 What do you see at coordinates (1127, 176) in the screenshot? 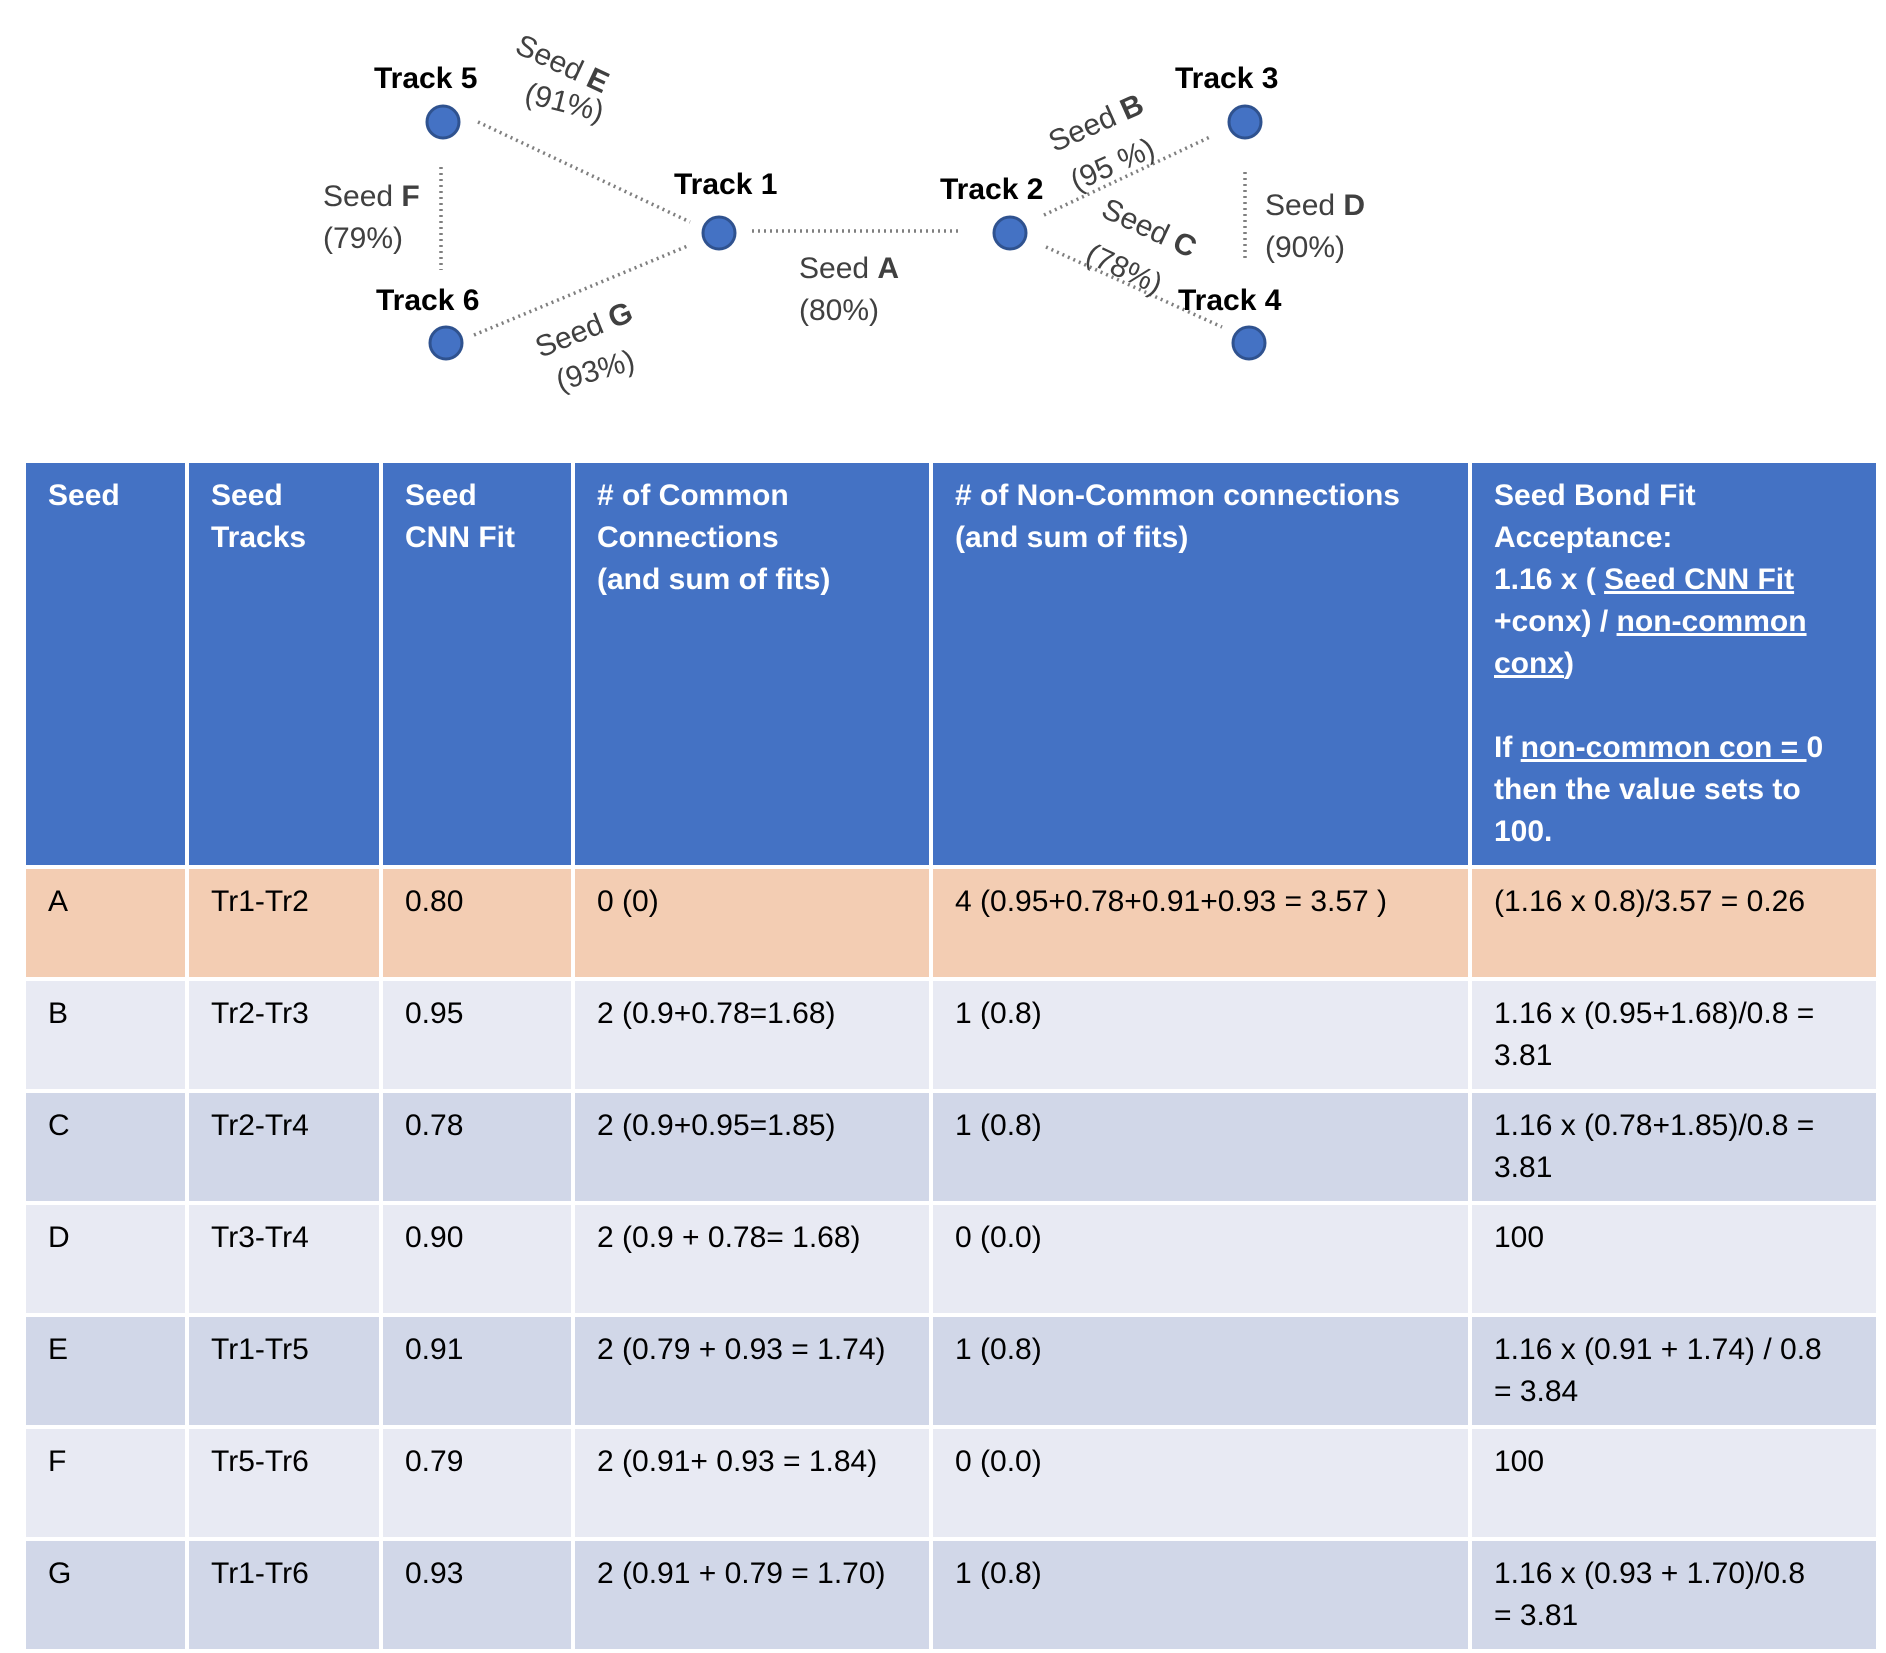
I see `edge-seed-b` at bounding box center [1127, 176].